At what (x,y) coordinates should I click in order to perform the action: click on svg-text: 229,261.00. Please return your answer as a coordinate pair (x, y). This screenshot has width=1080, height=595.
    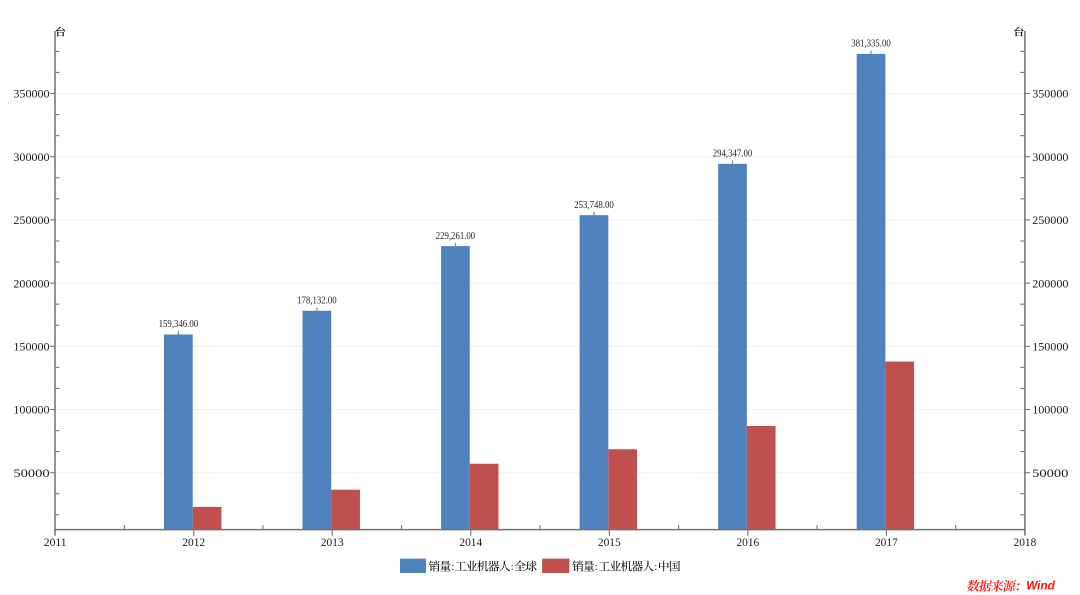
    Looking at the image, I should click on (456, 236).